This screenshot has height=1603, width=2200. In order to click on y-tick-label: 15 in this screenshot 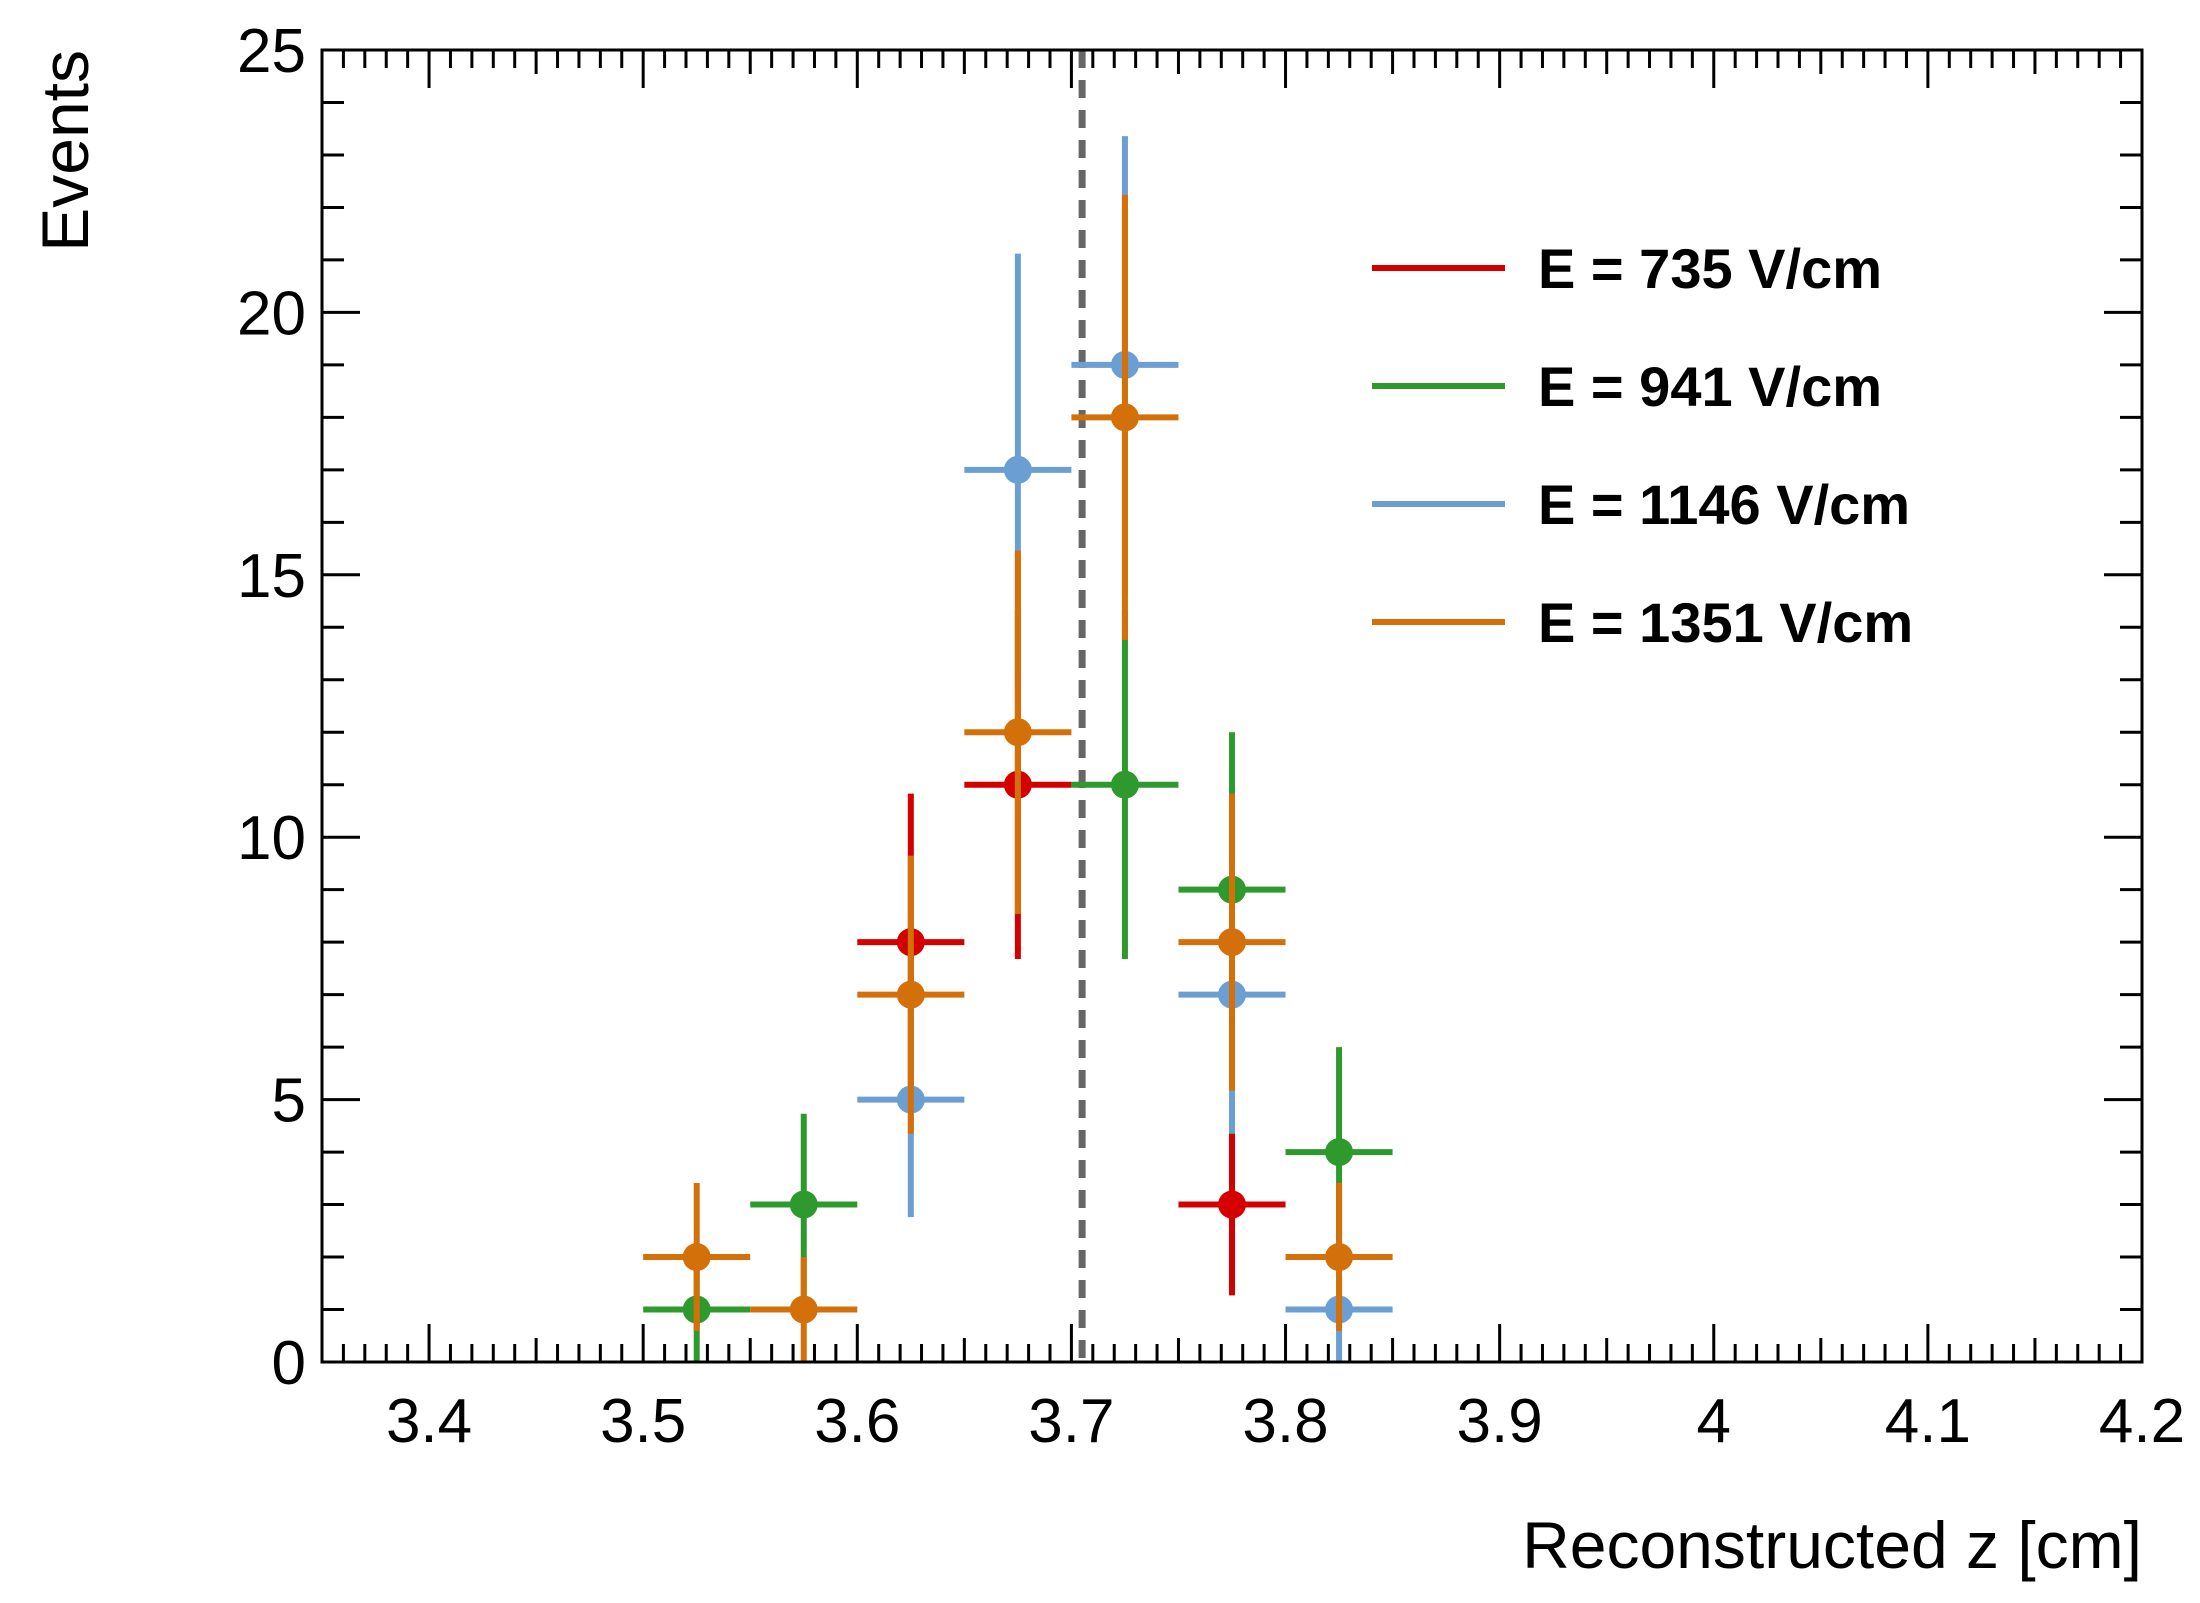, I will do `click(271, 576)`.